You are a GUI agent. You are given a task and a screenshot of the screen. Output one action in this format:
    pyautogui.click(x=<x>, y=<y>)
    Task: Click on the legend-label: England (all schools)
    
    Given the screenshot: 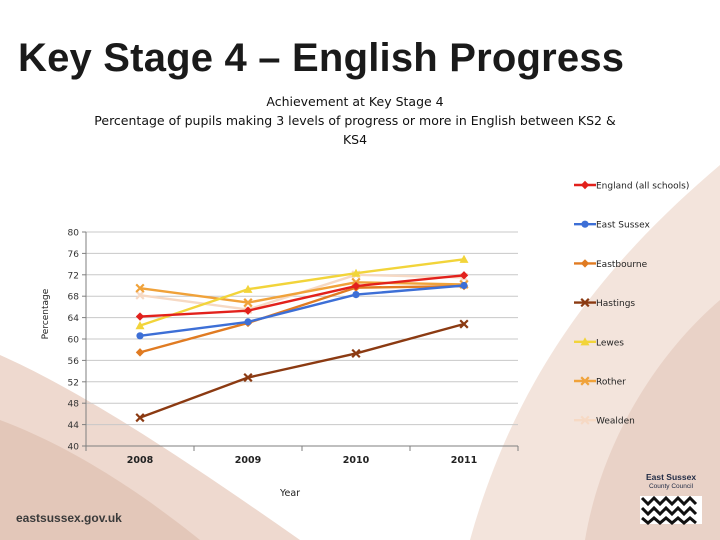 What is the action you would take?
    pyautogui.click(x=642, y=187)
    